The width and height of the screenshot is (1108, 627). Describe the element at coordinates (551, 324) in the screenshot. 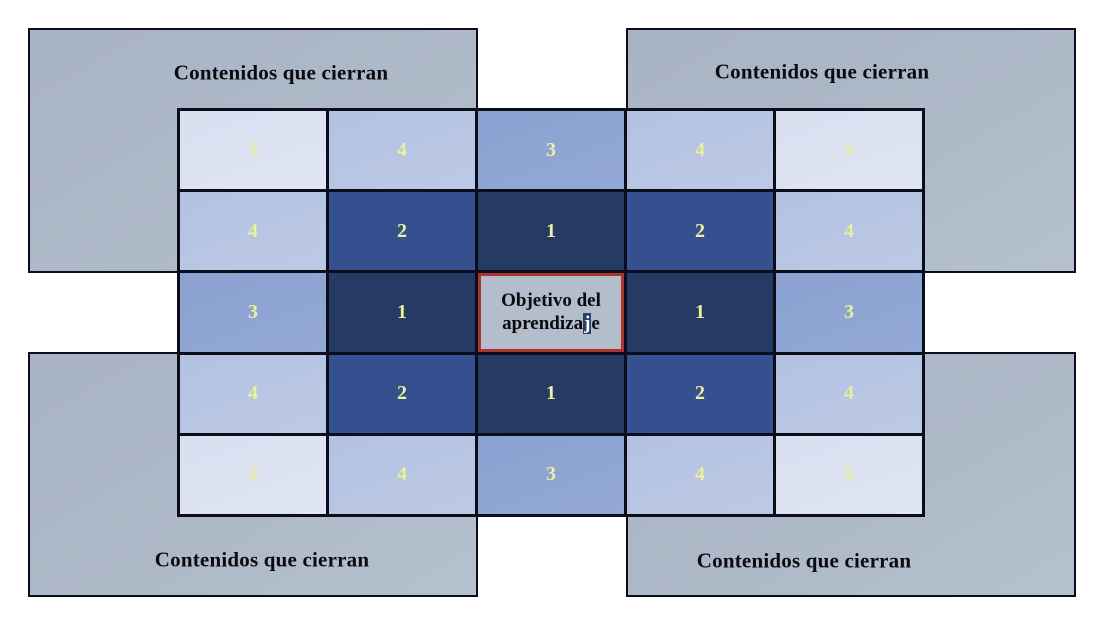

I see `objective-line-2: aprendizaje` at that location.